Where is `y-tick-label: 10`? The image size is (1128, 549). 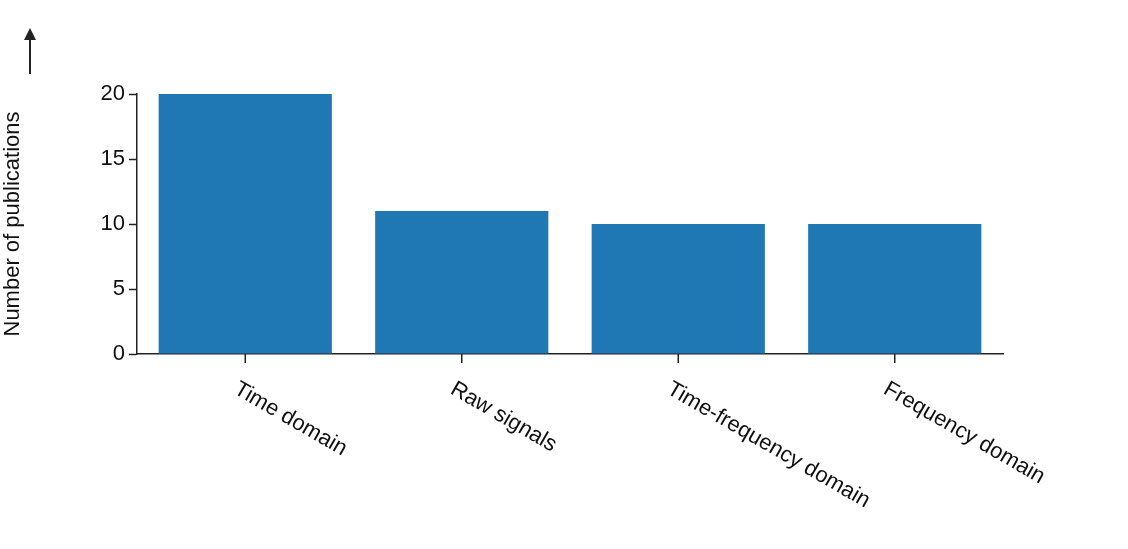 y-tick-label: 10 is located at coordinates (112, 223).